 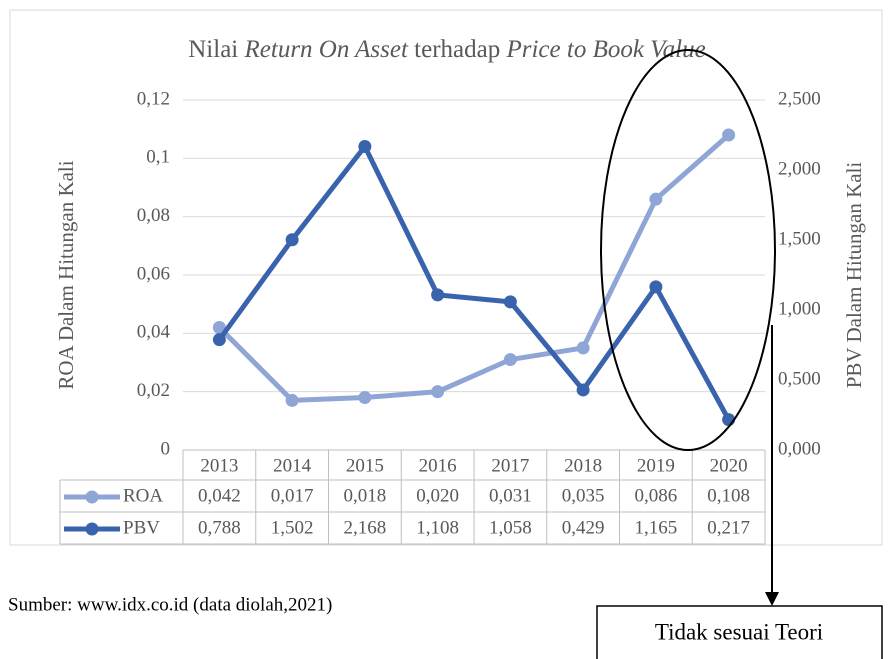 What do you see at coordinates (799, 168) in the screenshot?
I see `y2-tick-label: 2,000` at bounding box center [799, 168].